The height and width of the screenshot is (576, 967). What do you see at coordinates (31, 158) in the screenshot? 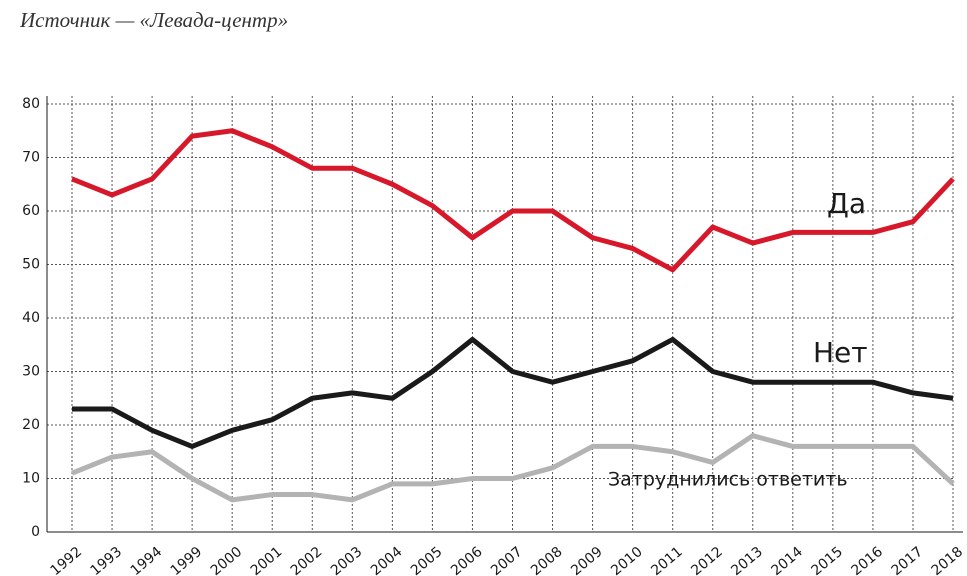
I see `y-tick-label: 70` at bounding box center [31, 158].